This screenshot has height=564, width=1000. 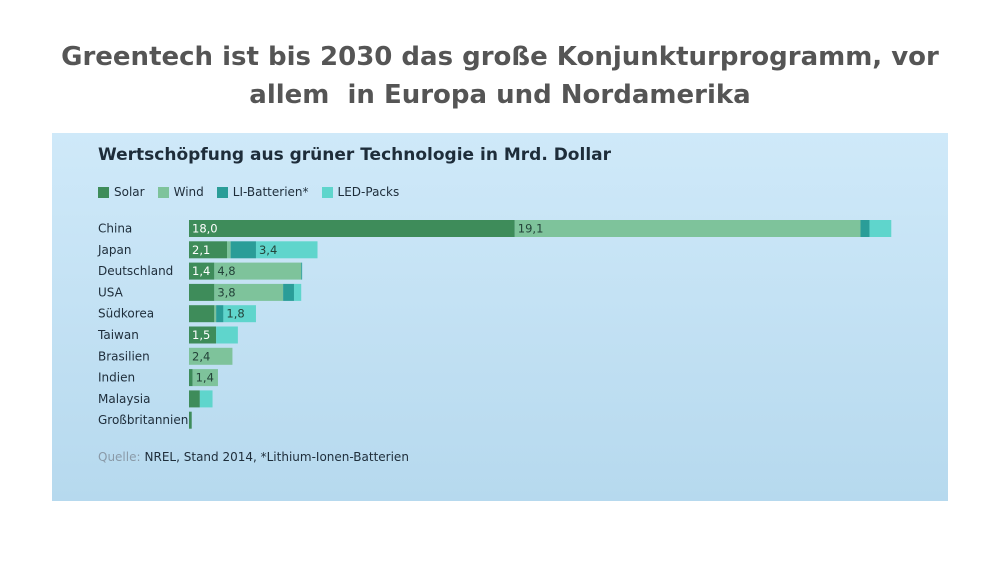 I want to click on legend-label-wind: Wind, so click(x=188, y=192).